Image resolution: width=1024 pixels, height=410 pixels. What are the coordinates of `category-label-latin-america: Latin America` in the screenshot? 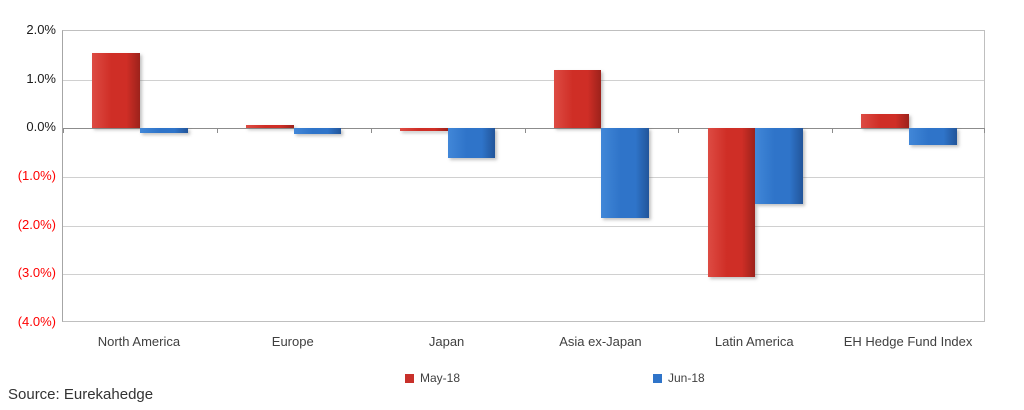 It's located at (754, 341).